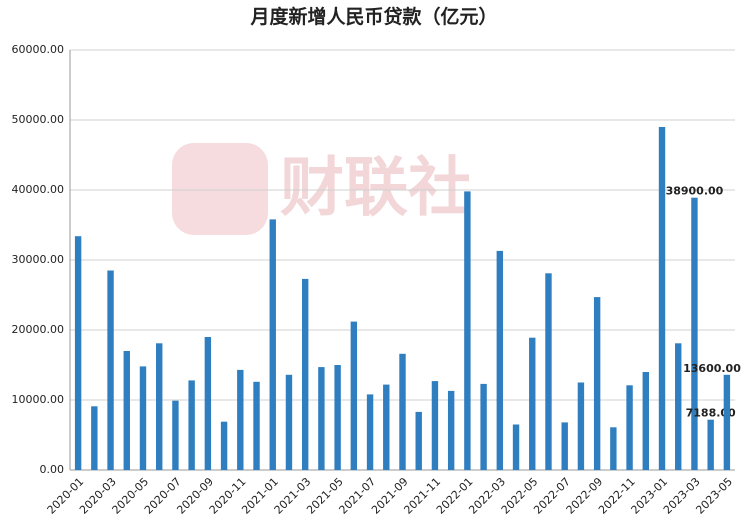 This screenshot has height=528, width=748. Describe the element at coordinates (712, 368) in the screenshot. I see `value-label: 13600.00` at that location.